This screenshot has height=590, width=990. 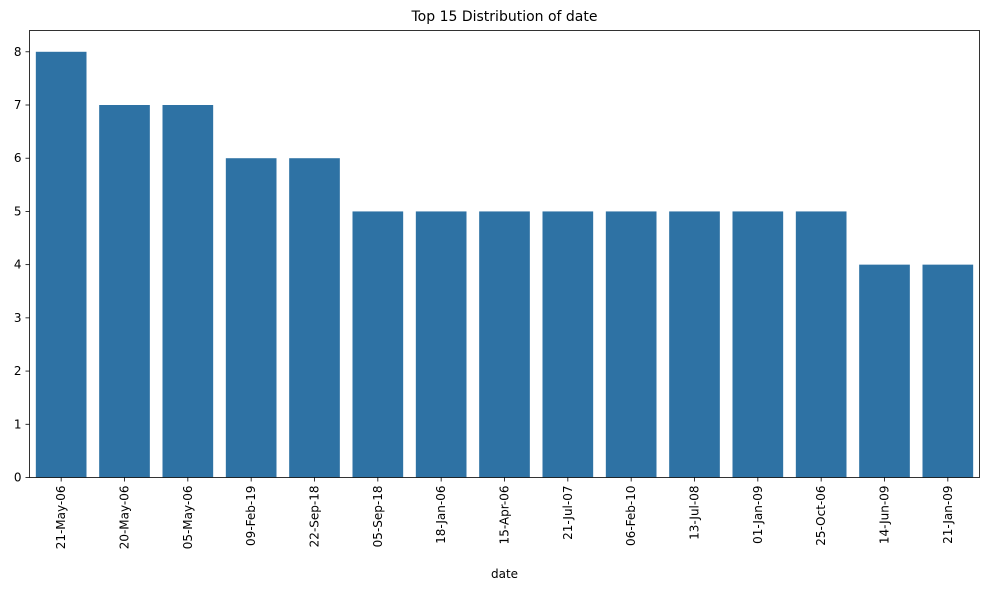 What do you see at coordinates (504, 17) in the screenshot?
I see `chart-title: Top 15 Distribution of date` at bounding box center [504, 17].